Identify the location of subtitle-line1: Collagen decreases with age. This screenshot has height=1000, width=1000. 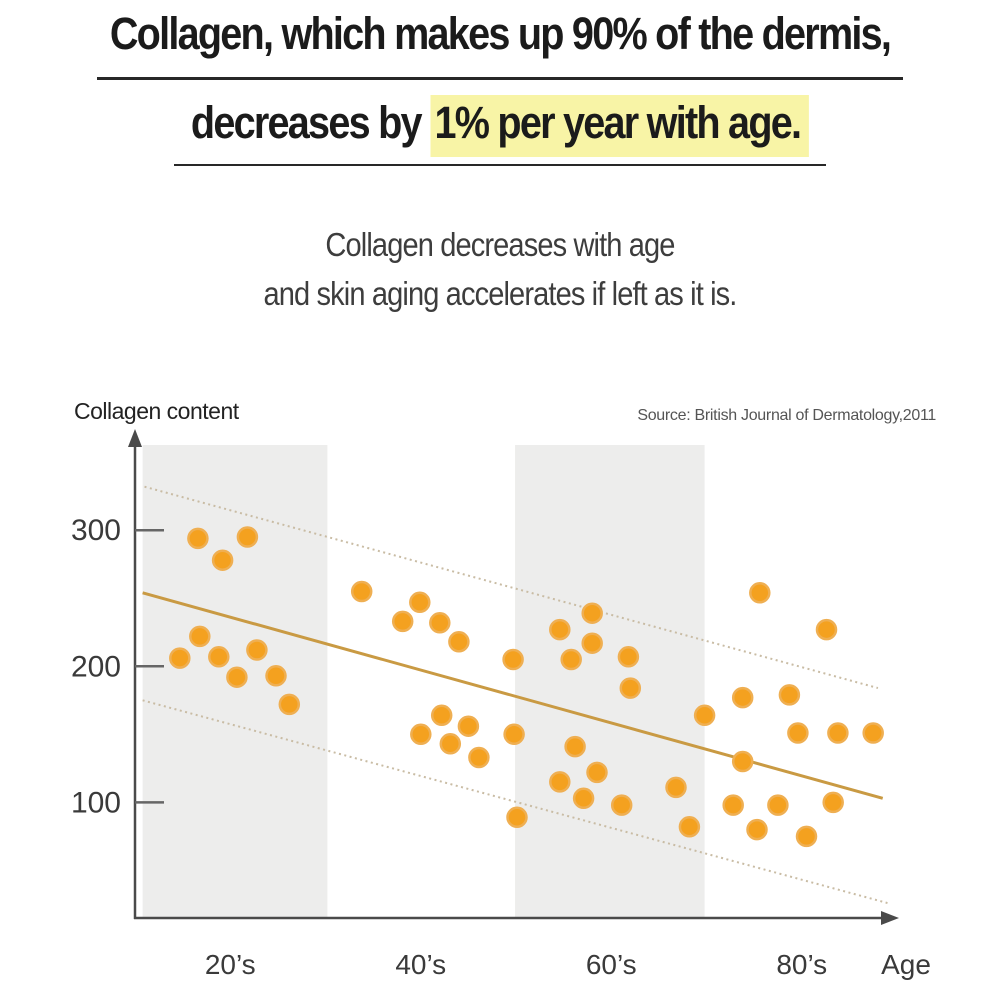
(500, 244).